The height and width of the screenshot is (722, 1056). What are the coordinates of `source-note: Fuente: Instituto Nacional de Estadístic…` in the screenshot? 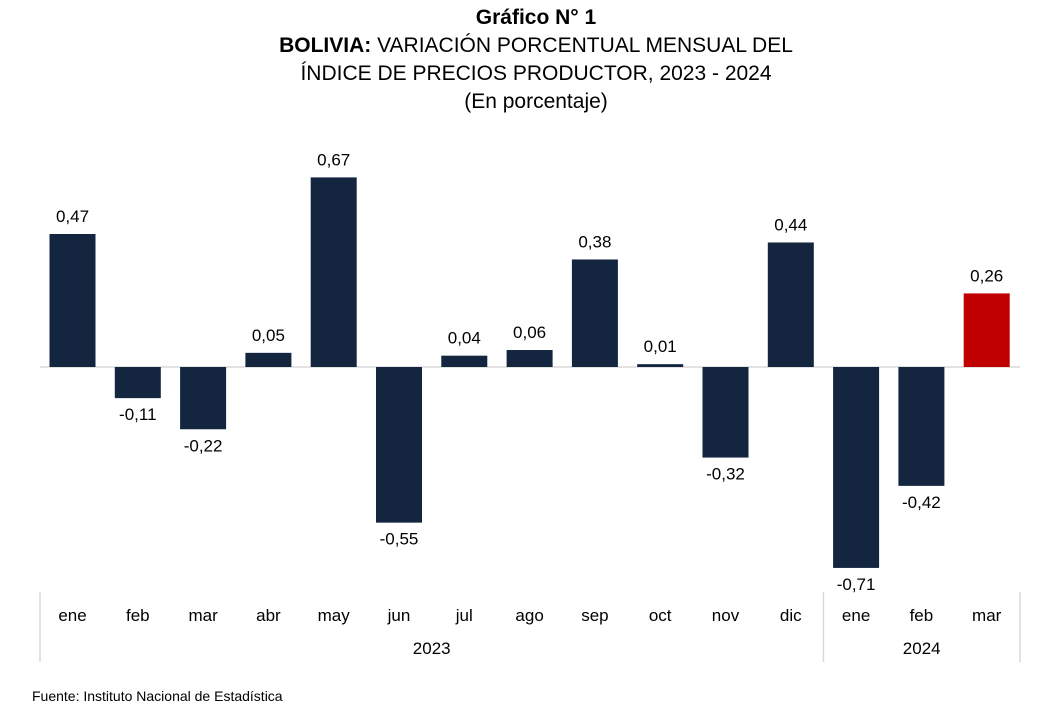 It's located at (157, 696).